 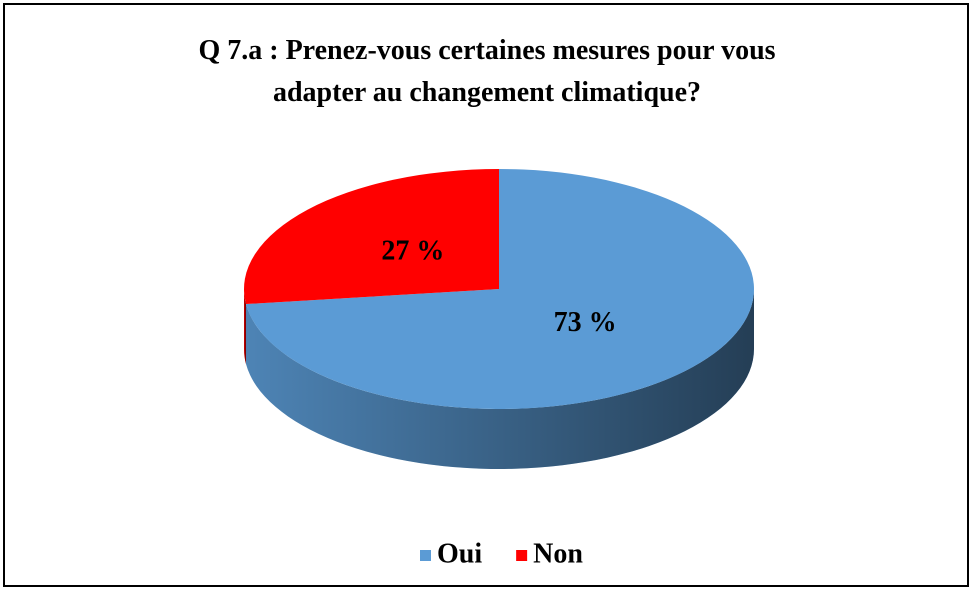 What do you see at coordinates (558, 553) in the screenshot?
I see `legend-label: Non` at bounding box center [558, 553].